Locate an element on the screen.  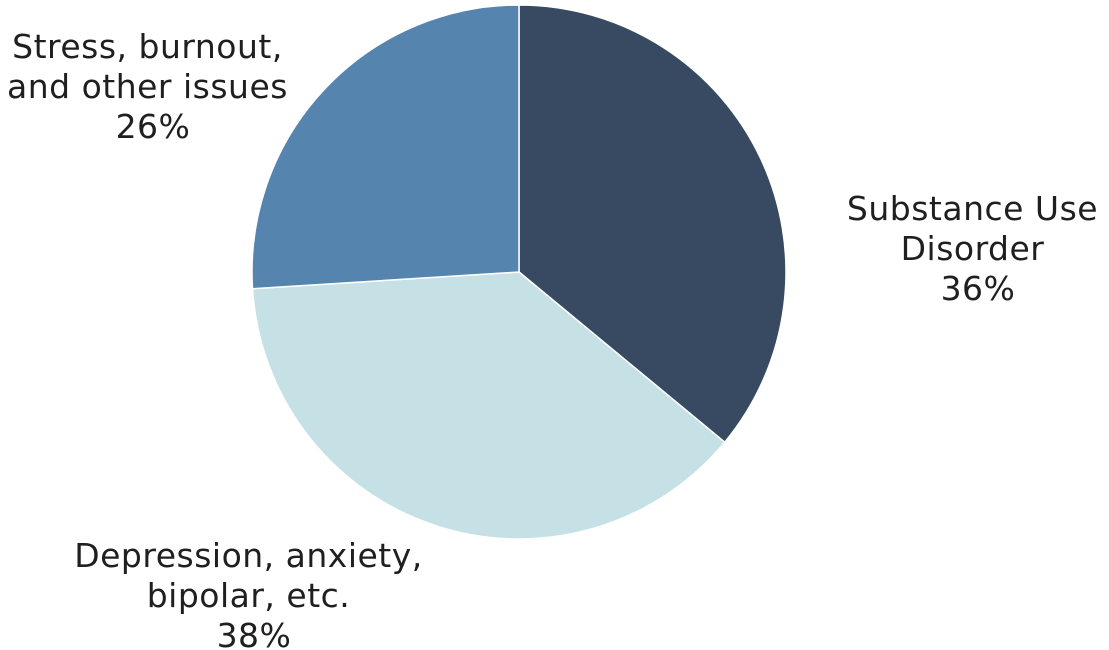
slice-label-line: and other issues is located at coordinates (147, 86).